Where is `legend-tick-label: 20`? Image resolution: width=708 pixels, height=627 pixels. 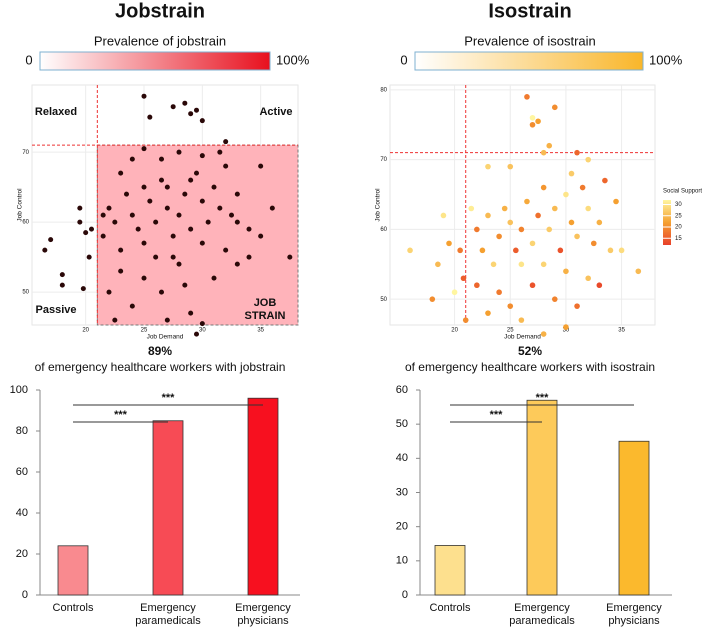 legend-tick-label: 20 is located at coordinates (678, 228).